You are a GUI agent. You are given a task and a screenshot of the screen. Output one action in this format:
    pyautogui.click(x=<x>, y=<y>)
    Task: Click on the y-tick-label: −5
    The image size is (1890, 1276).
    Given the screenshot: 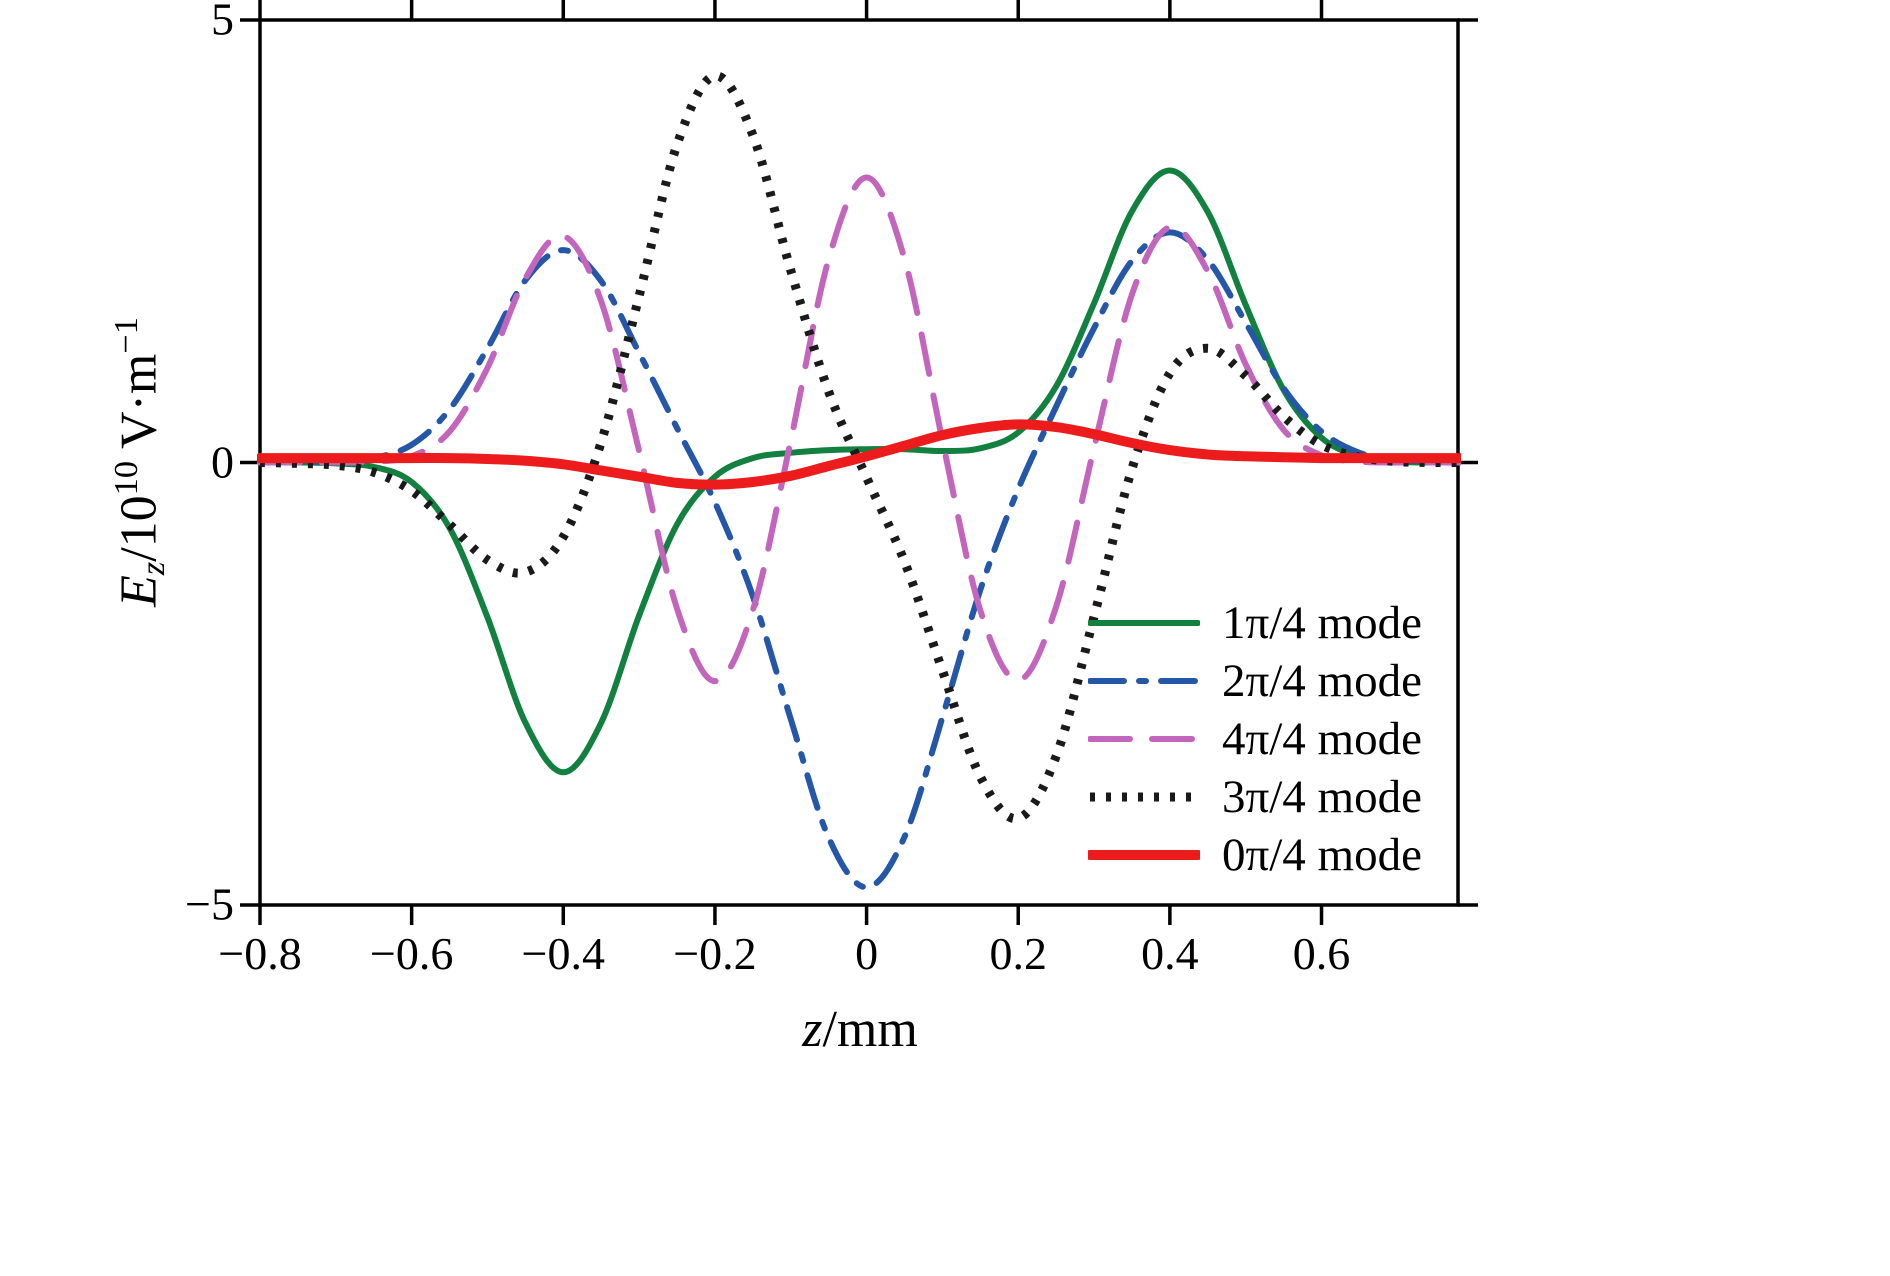 What is the action you would take?
    pyautogui.click(x=209, y=904)
    